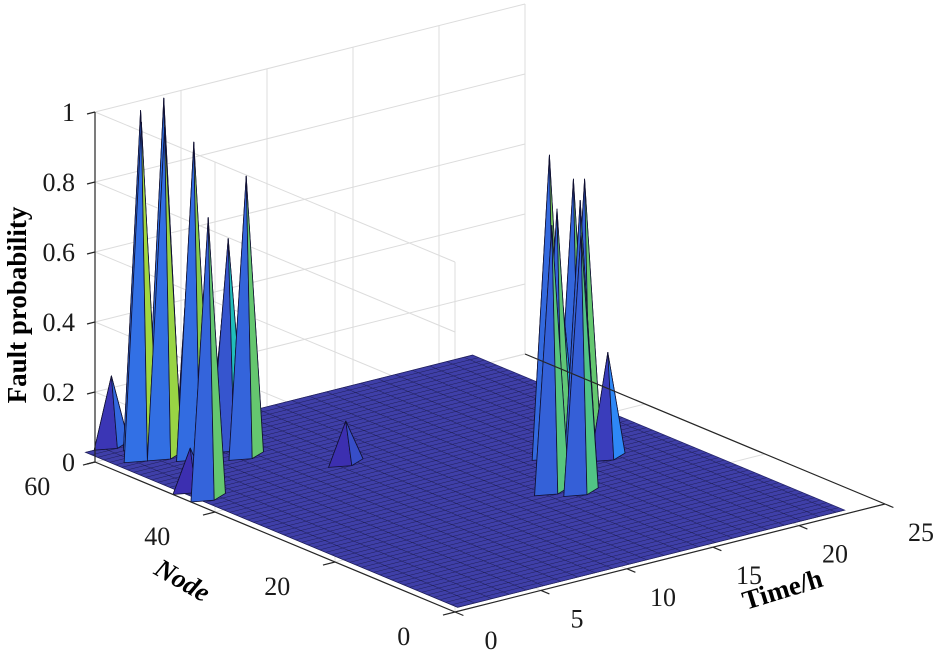 This screenshot has height=668, width=950. What do you see at coordinates (491, 640) in the screenshot?
I see `x-tick-label: 0` at bounding box center [491, 640].